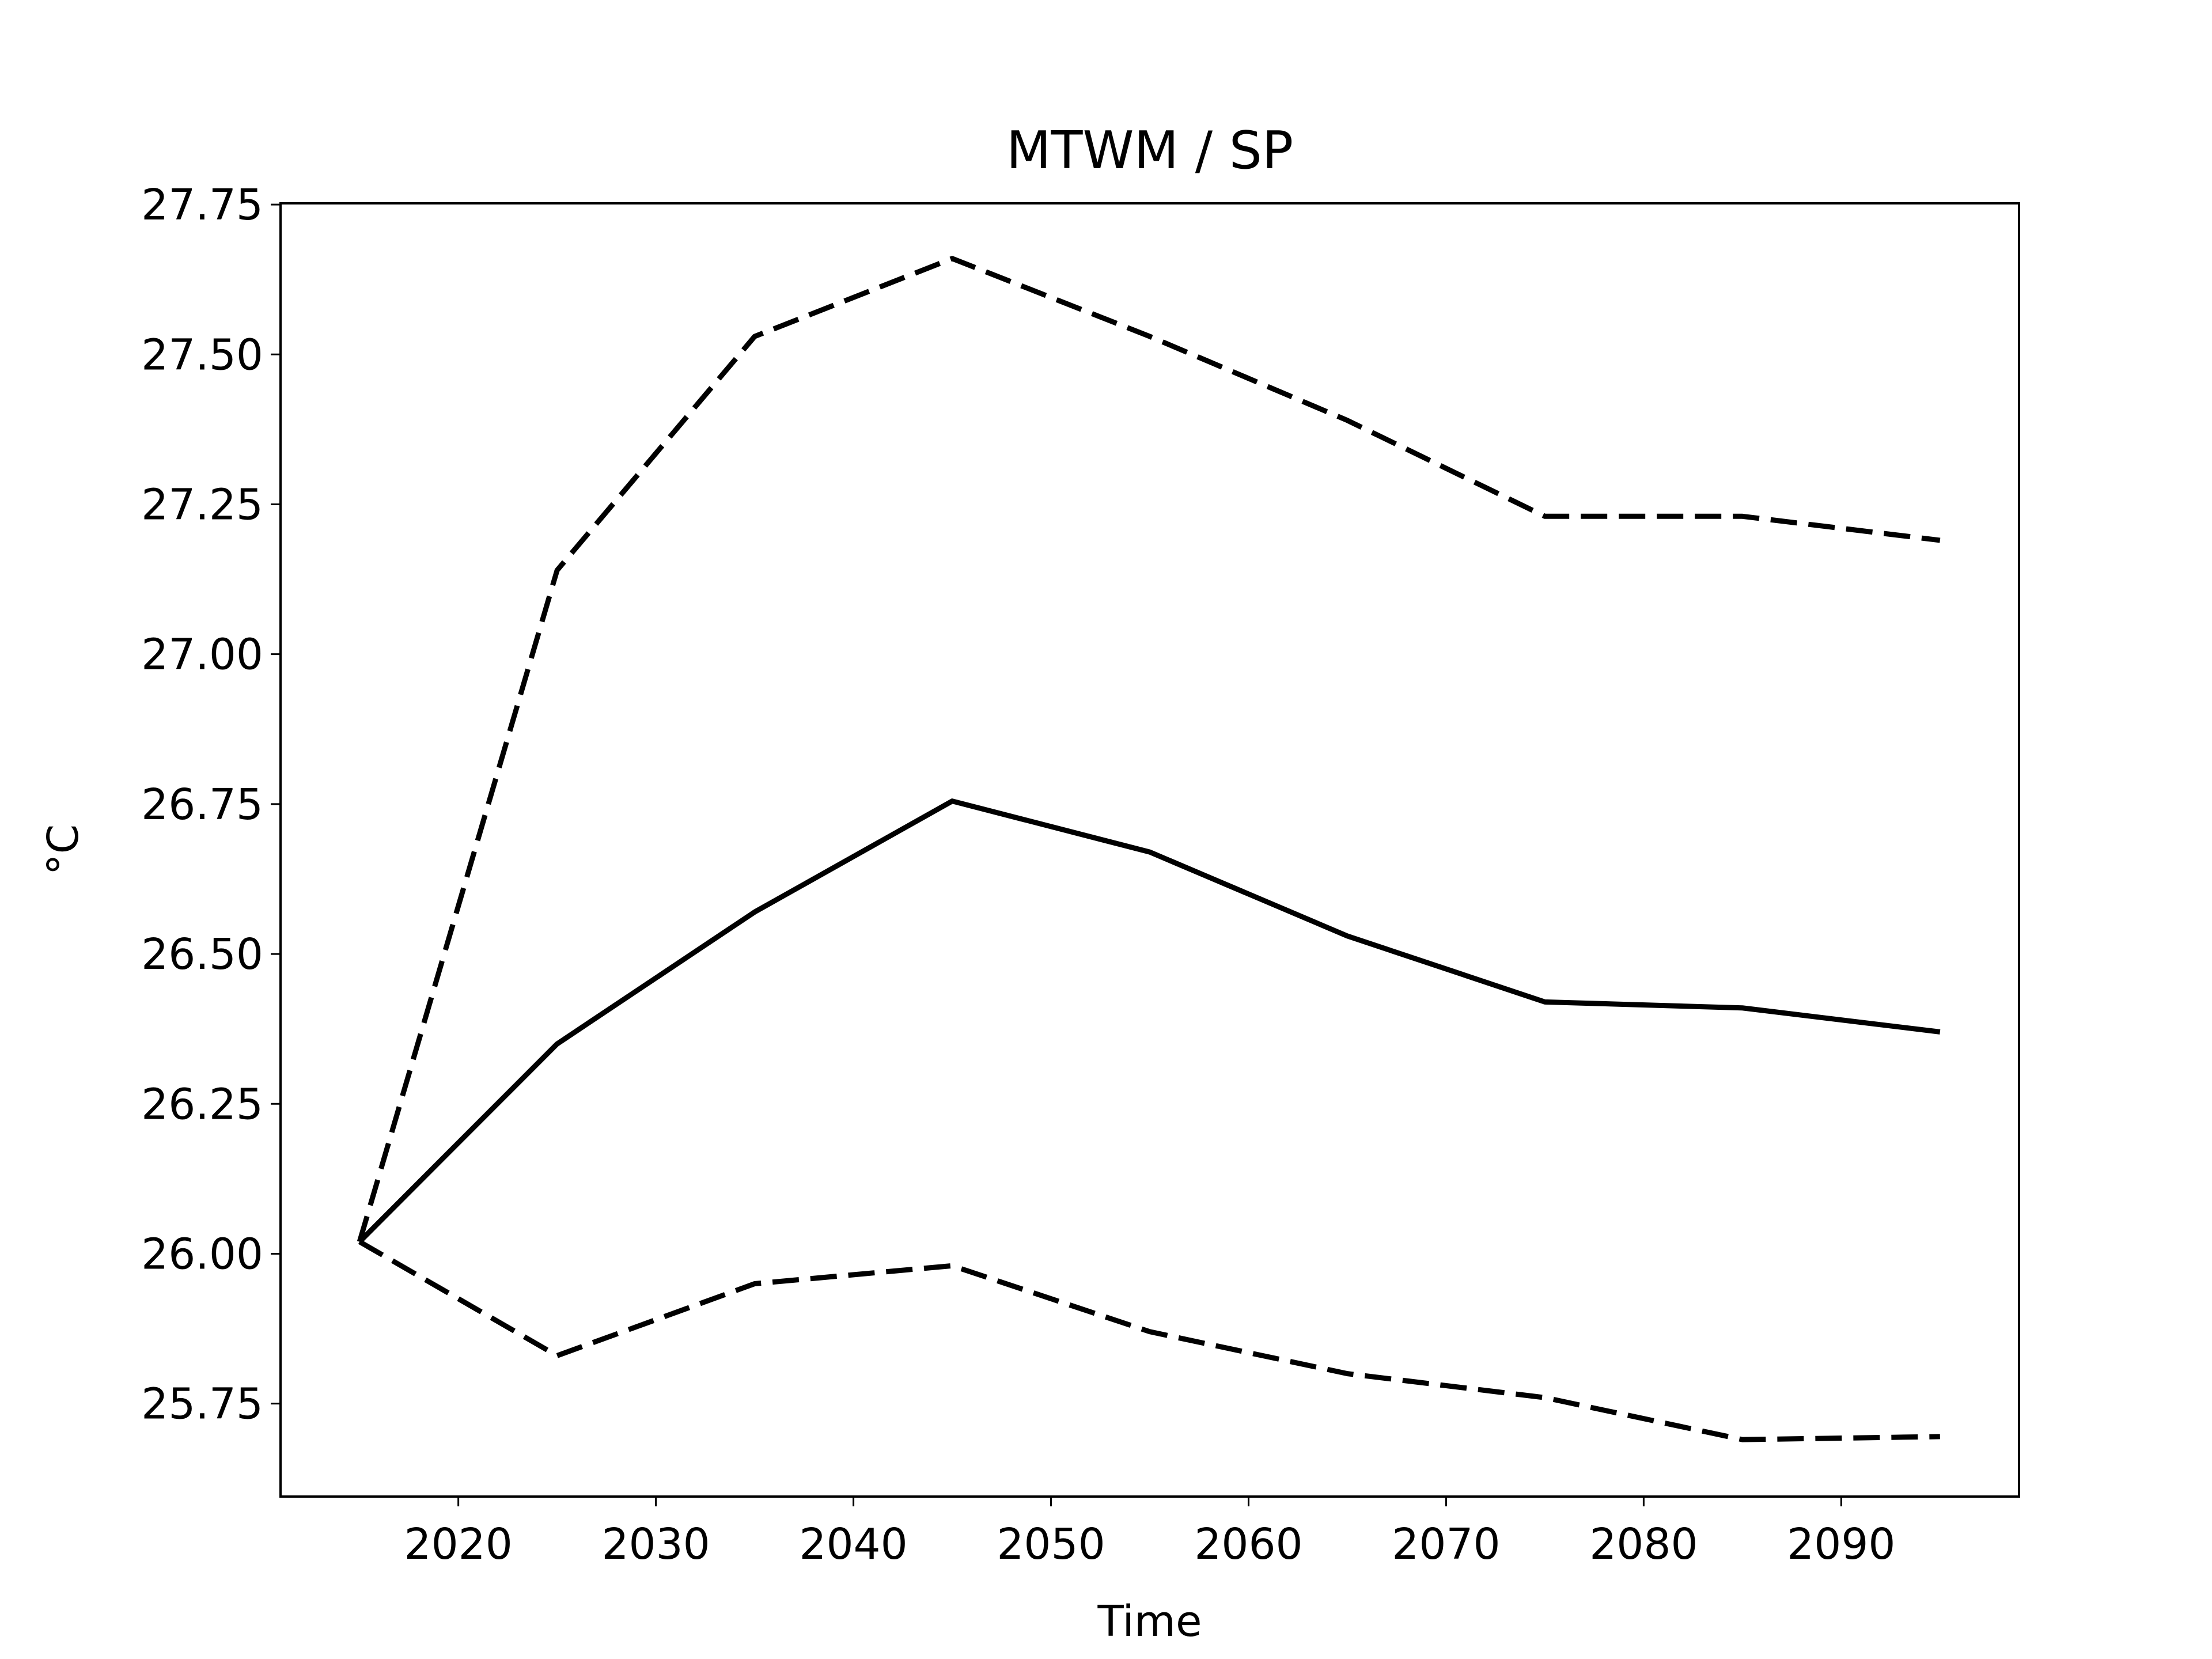 The width and height of the screenshot is (2212, 1659). I want to click on x-tick-label: 2040, so click(853, 1544).